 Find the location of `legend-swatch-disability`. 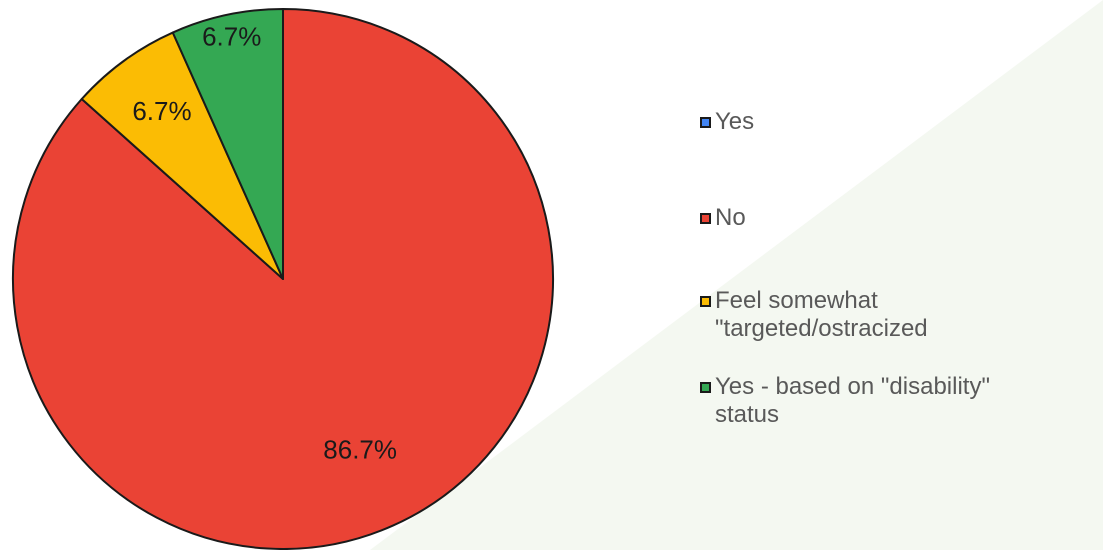

legend-swatch-disability is located at coordinates (705, 387).